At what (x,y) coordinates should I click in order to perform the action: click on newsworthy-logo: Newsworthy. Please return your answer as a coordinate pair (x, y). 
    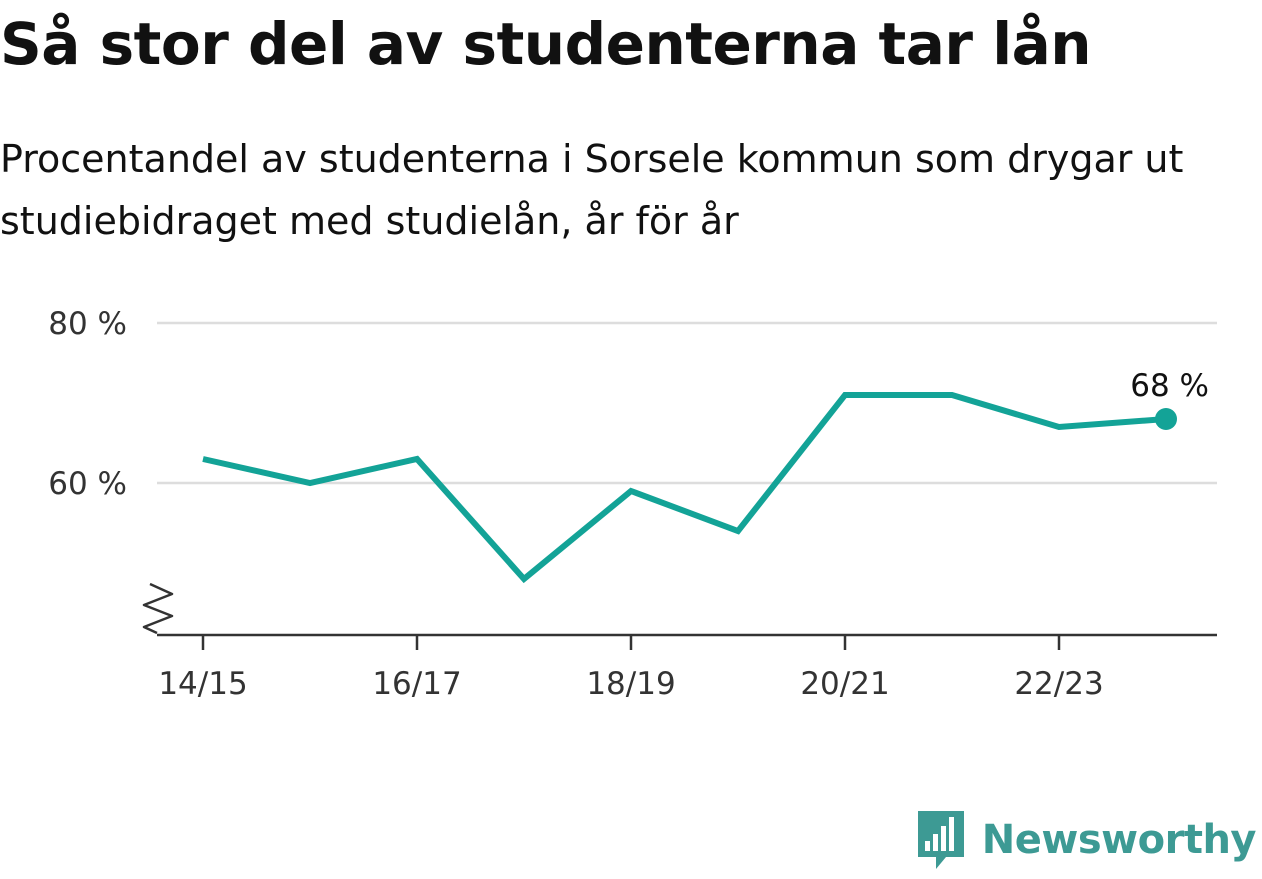
    Looking at the image, I should click on (1086, 840).